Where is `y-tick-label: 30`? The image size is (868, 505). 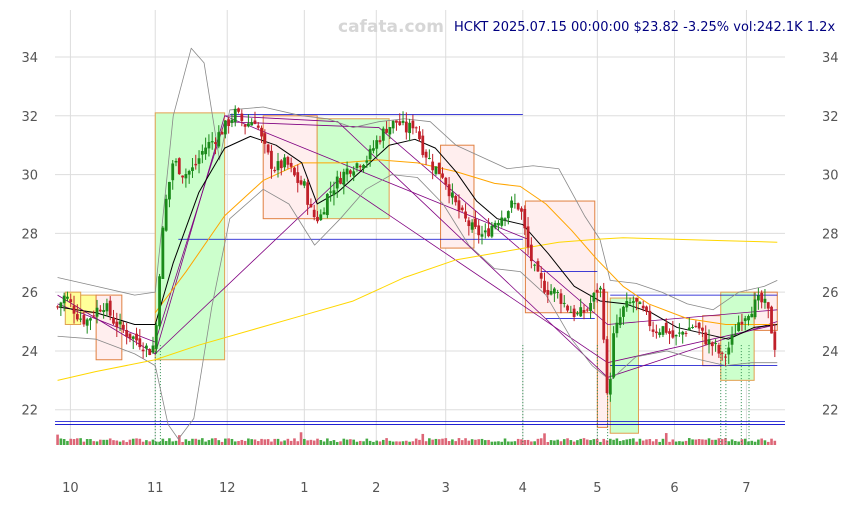 y-tick-label: 30 is located at coordinates (29, 176).